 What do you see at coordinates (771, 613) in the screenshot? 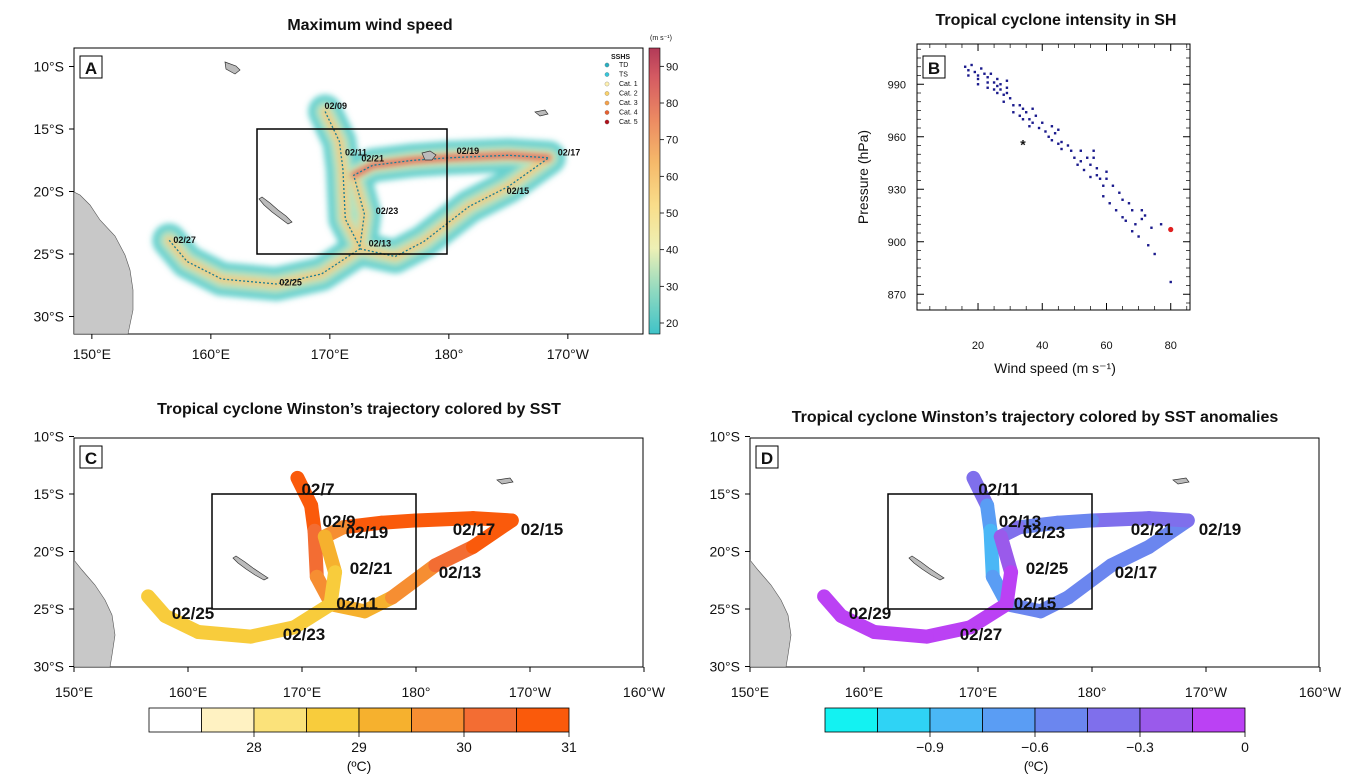
I see `australia-coast-d` at bounding box center [771, 613].